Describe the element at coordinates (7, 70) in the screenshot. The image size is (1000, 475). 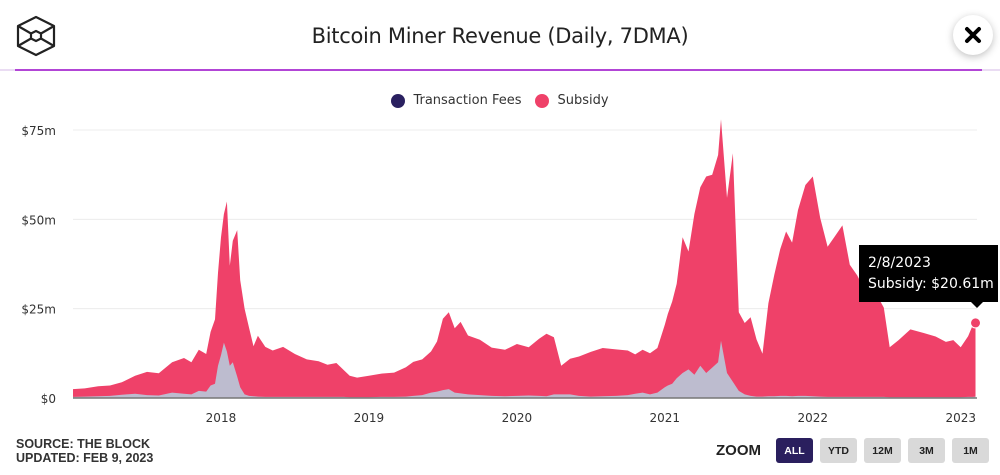
I see `header-divider-left` at that location.